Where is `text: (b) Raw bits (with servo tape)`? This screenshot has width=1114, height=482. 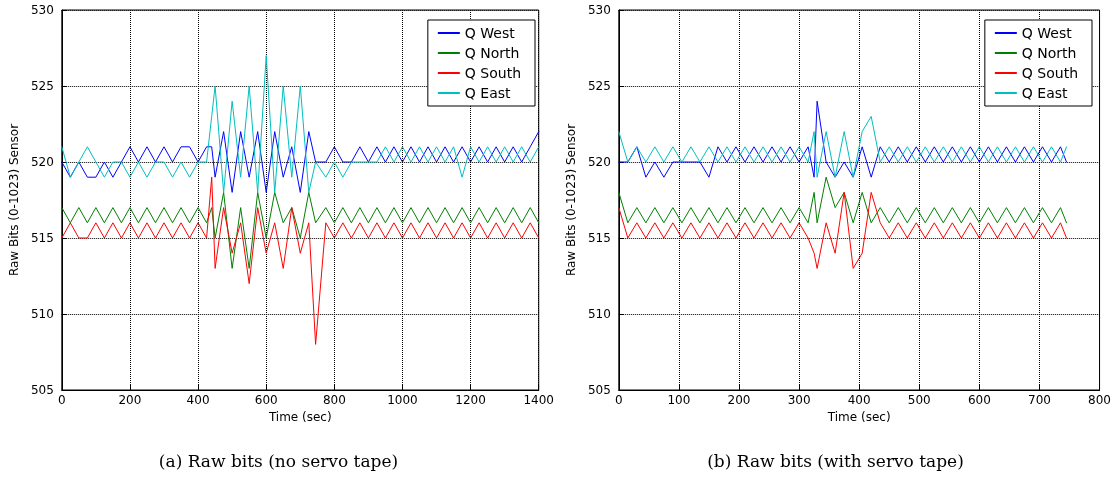
text: (b) Raw bits (with servo tape) is located at coordinates (835, 460).